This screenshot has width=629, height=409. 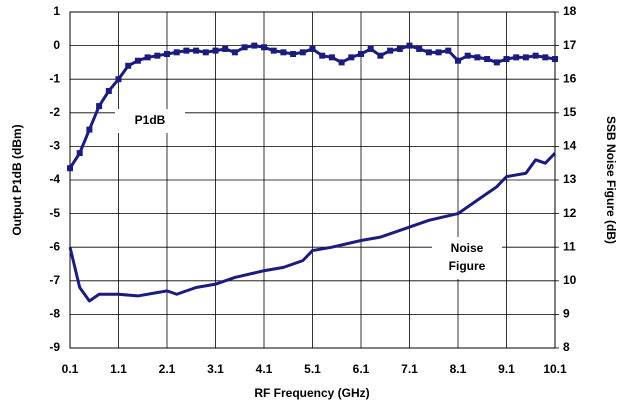 I want to click on y-tick-label: 0, so click(x=56, y=45).